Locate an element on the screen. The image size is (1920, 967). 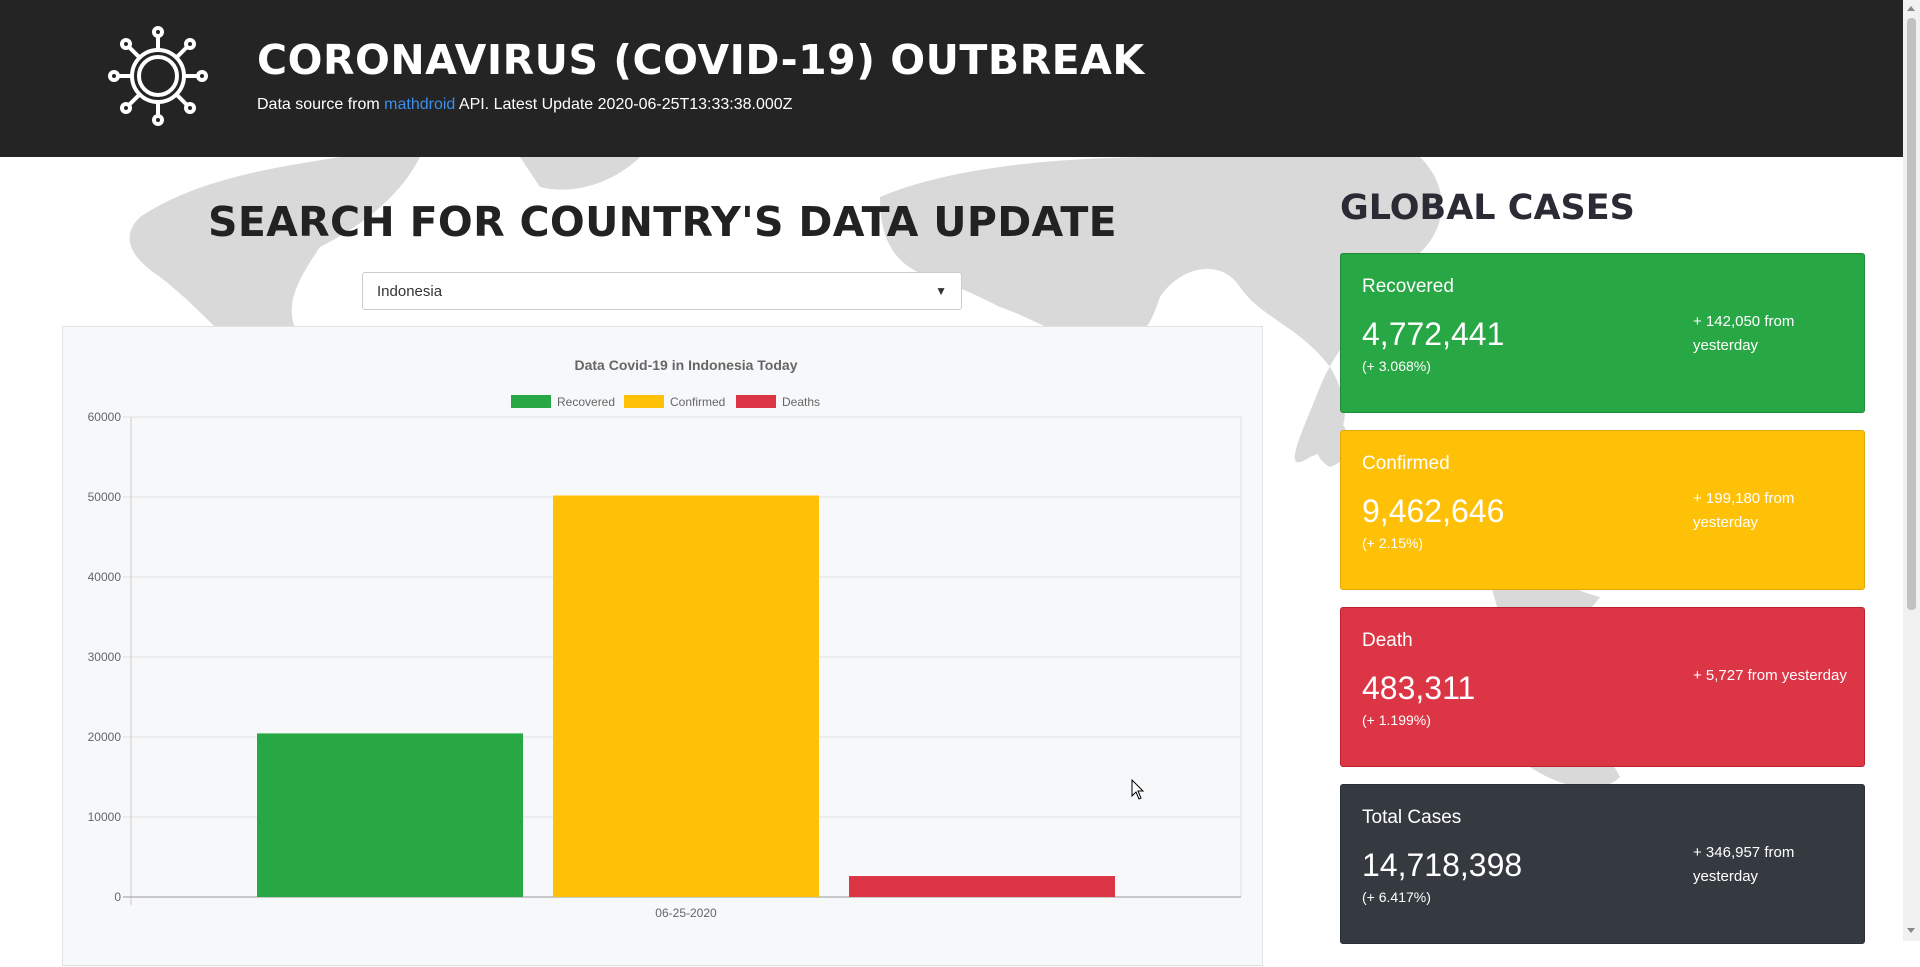
legend-swatch-deaths is located at coordinates (756, 401).